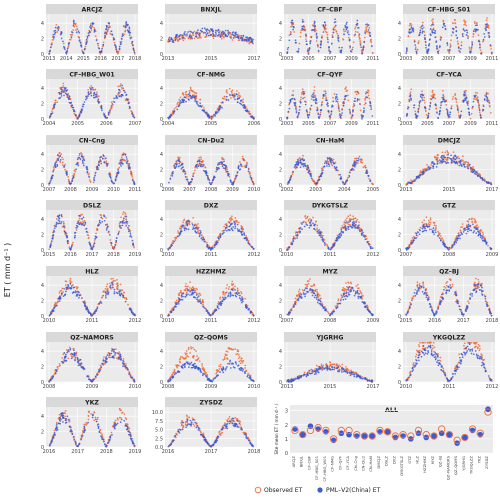  Describe the element at coordinates (211, 74) in the screenshot. I see `panel-strip` at that location.